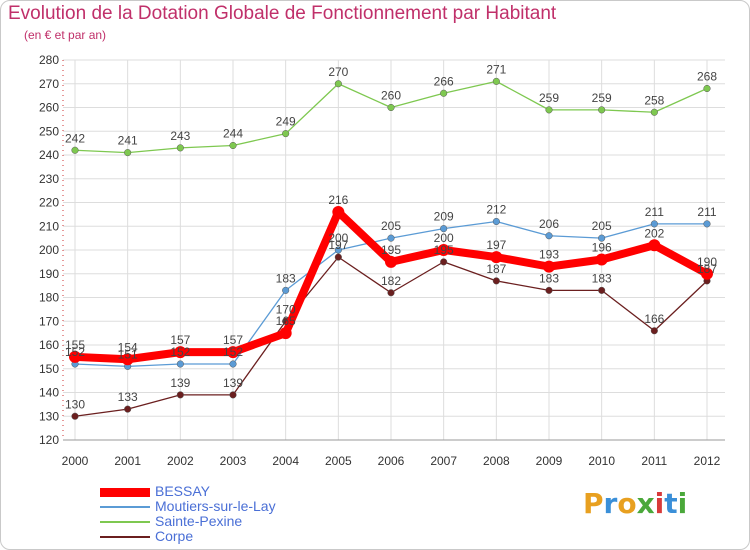 The width and height of the screenshot is (750, 550). I want to click on data-label: 268, so click(707, 77).